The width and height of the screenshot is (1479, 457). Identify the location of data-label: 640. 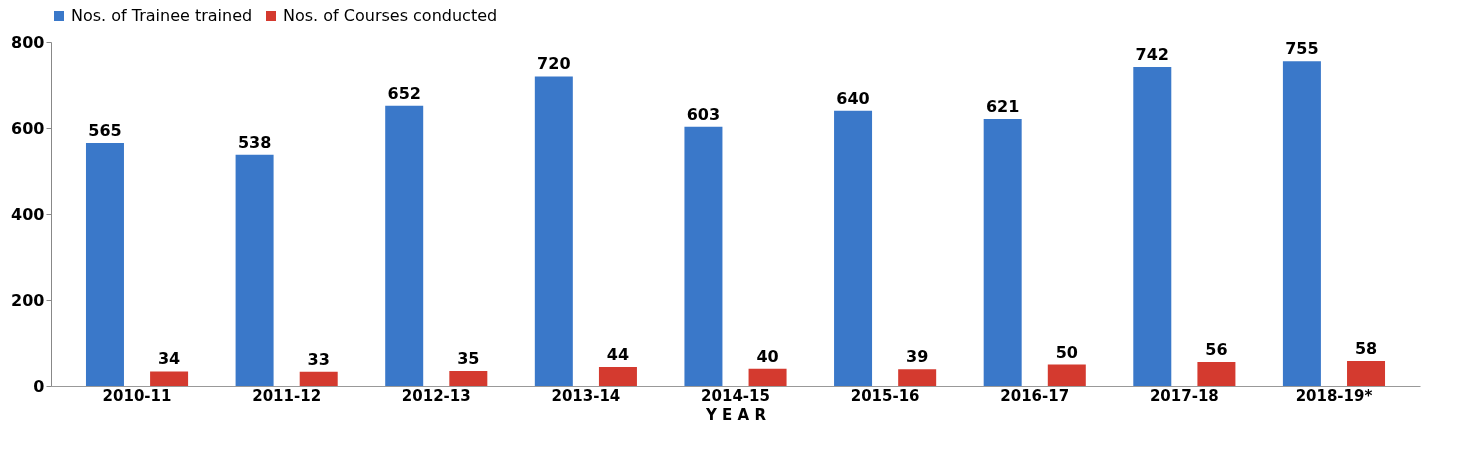
(853, 98).